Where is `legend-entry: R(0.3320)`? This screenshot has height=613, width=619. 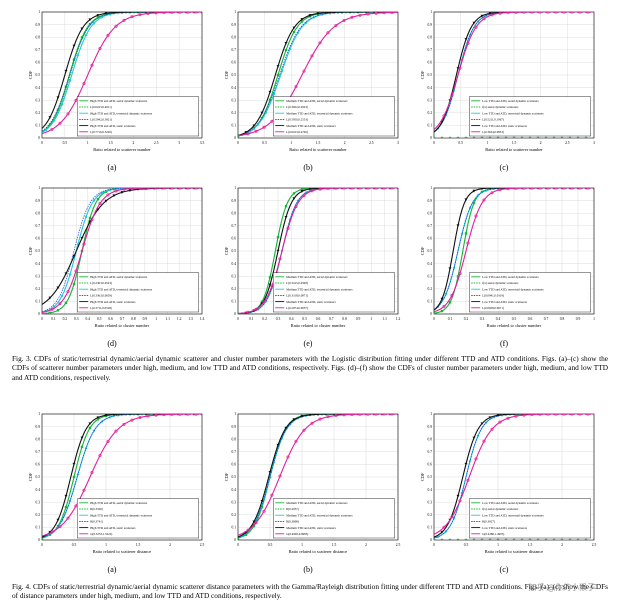
legend-entry: R(0.3320) is located at coordinates (96, 509).